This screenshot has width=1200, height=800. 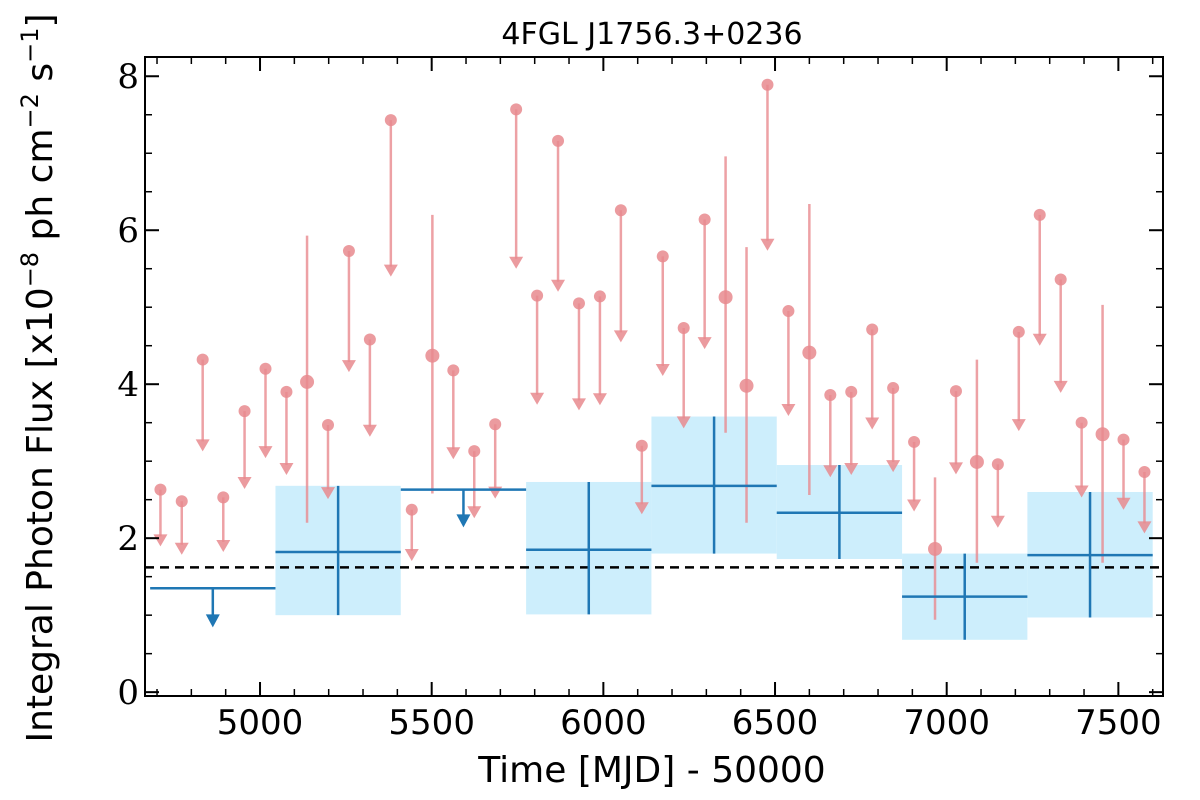 What do you see at coordinates (1118, 723) in the screenshot?
I see `x-tick-label: 7500` at bounding box center [1118, 723].